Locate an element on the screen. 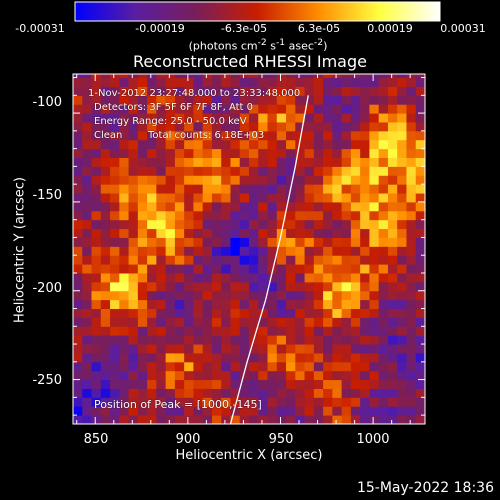 This screenshot has width=500, height=500. solar-limb-line is located at coordinates (269, 259).